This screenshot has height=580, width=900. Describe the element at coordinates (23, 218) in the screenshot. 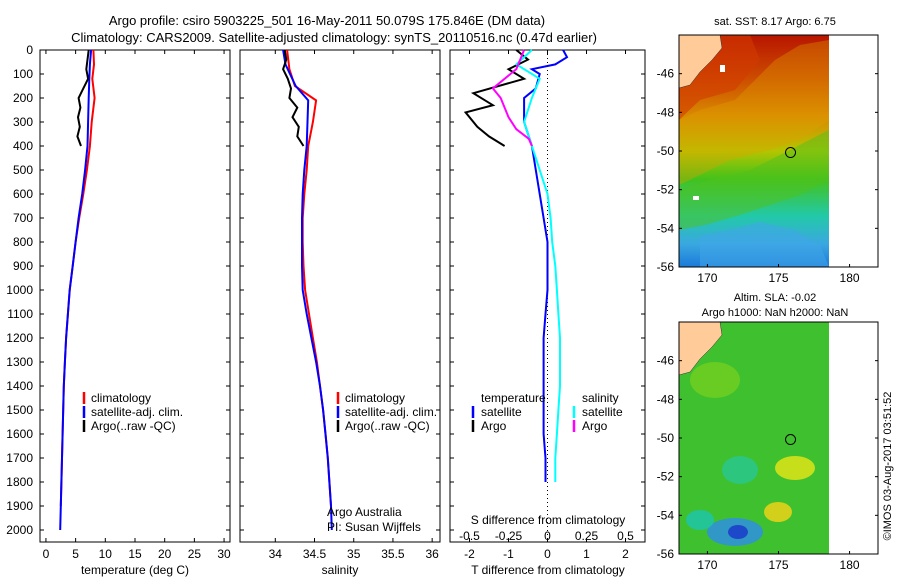

I see `depth-tick-label: 700` at that location.